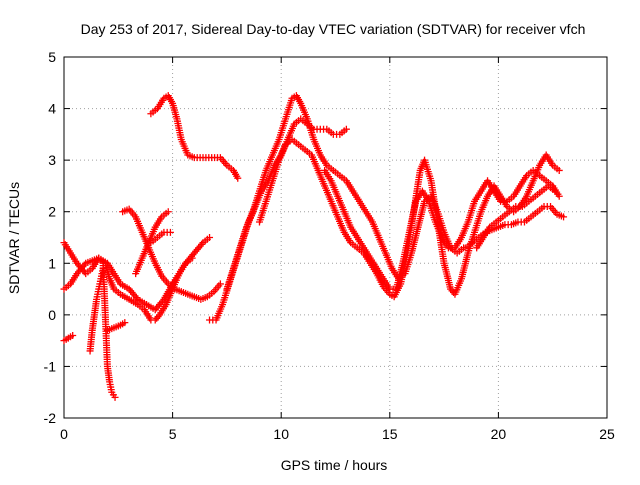  I want to click on x-tick-label: 25, so click(607, 434).